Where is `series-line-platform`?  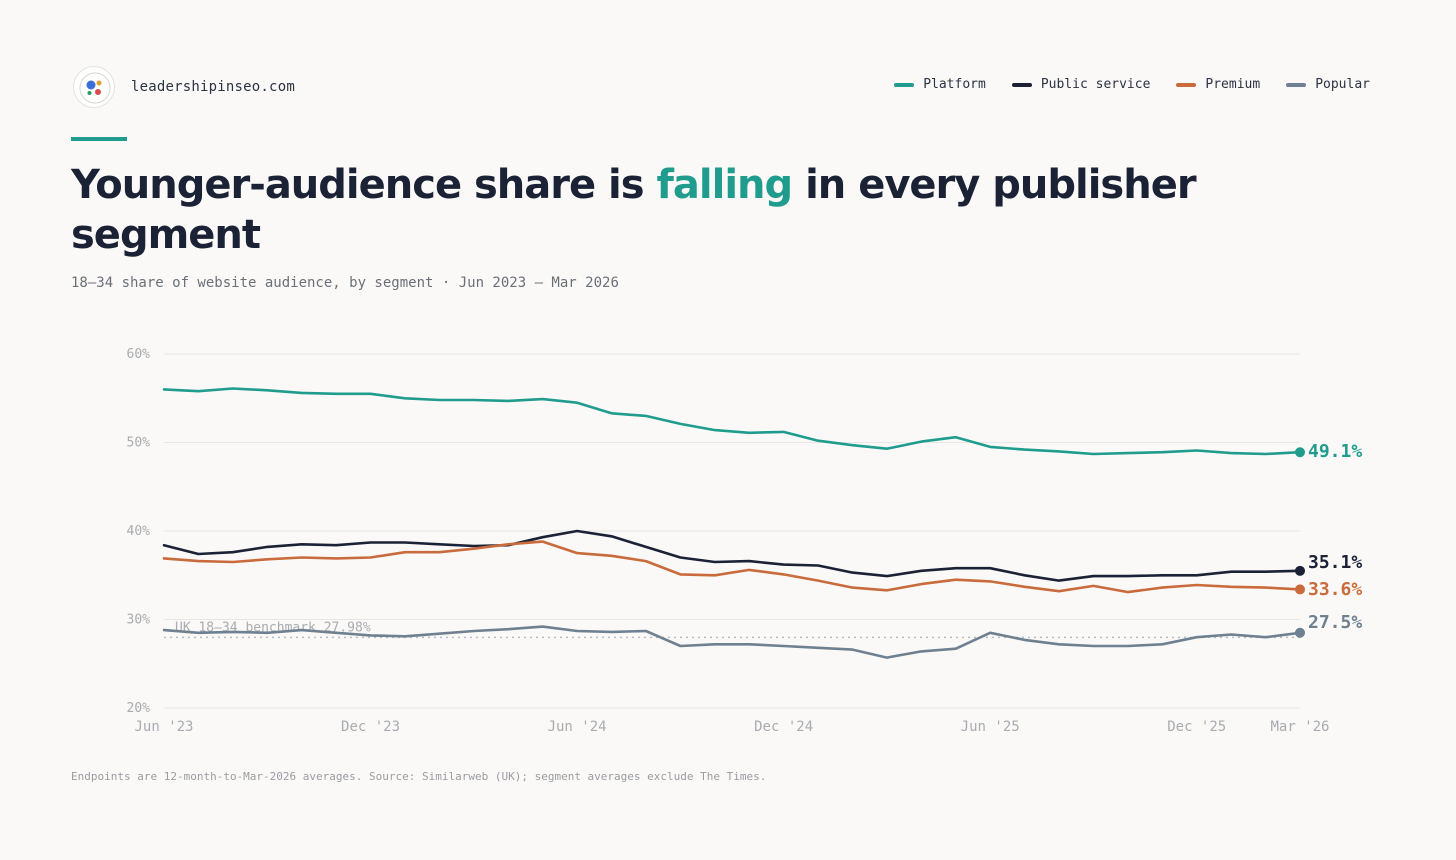 series-line-platform is located at coordinates (732, 421).